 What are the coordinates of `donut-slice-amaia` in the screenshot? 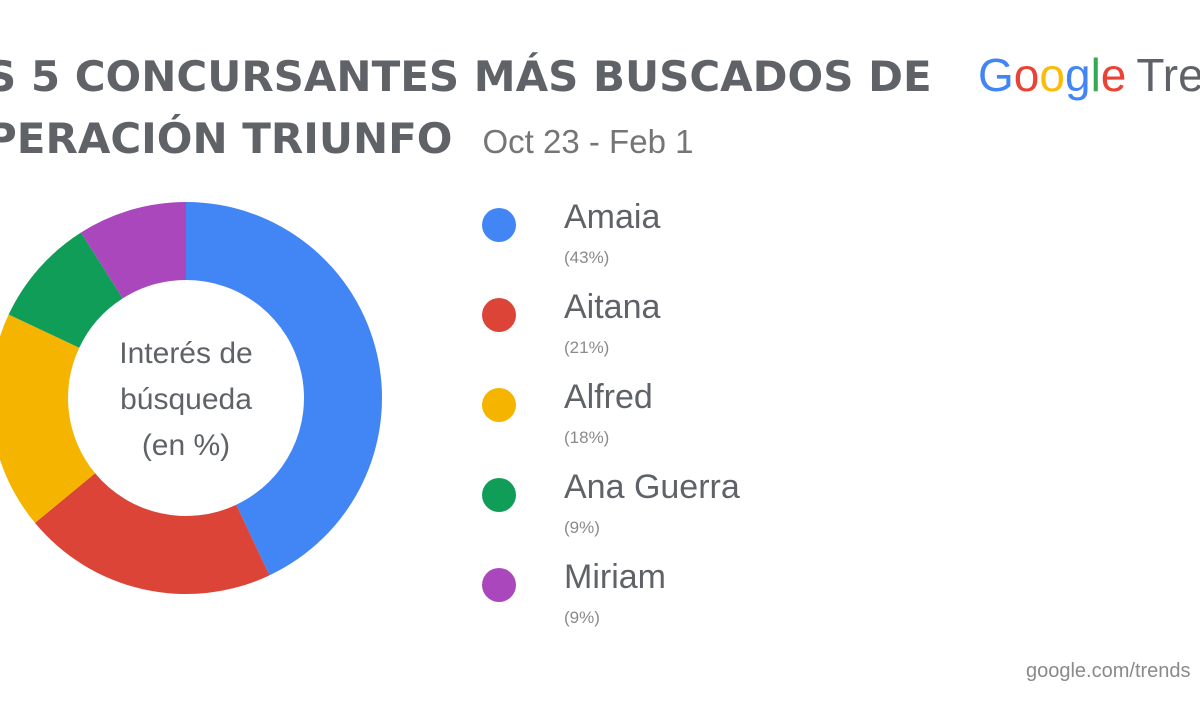 It's located at (284, 389).